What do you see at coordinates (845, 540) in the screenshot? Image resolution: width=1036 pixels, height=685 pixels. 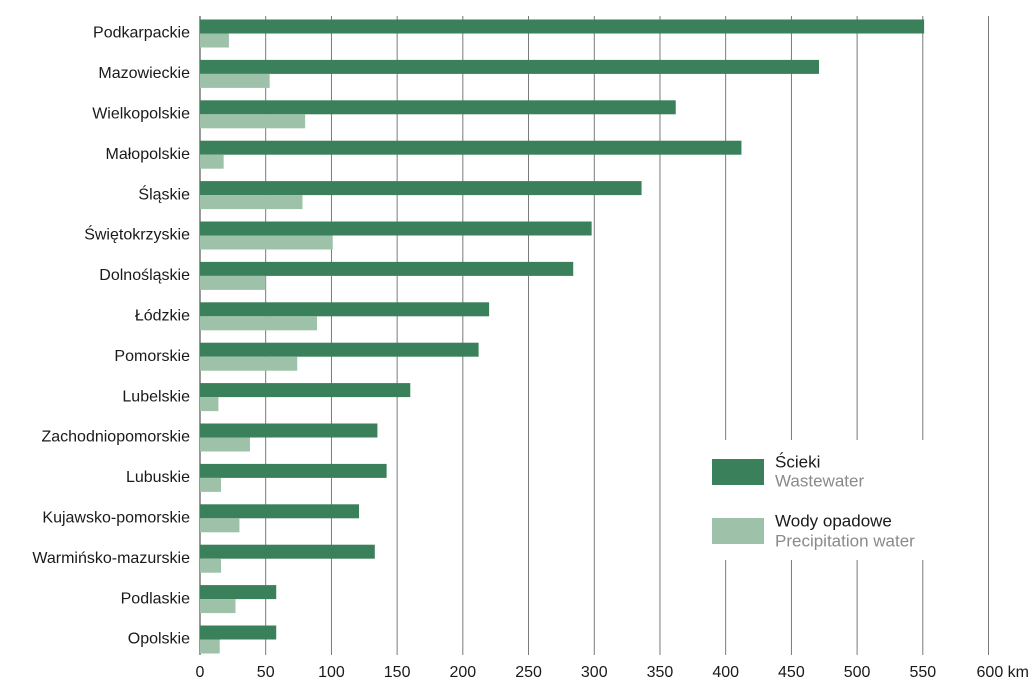 I see `legend-label-precipitation-en: Precipitation water` at bounding box center [845, 540].